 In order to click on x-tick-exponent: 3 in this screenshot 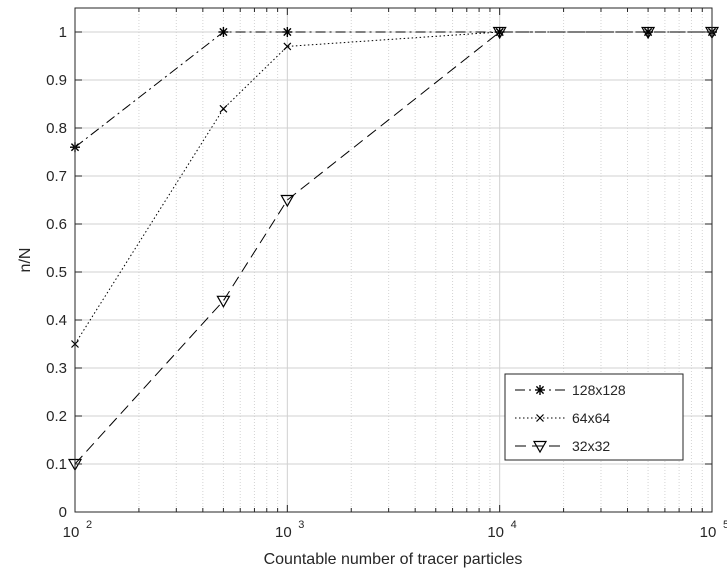, I will do `click(301, 525)`.